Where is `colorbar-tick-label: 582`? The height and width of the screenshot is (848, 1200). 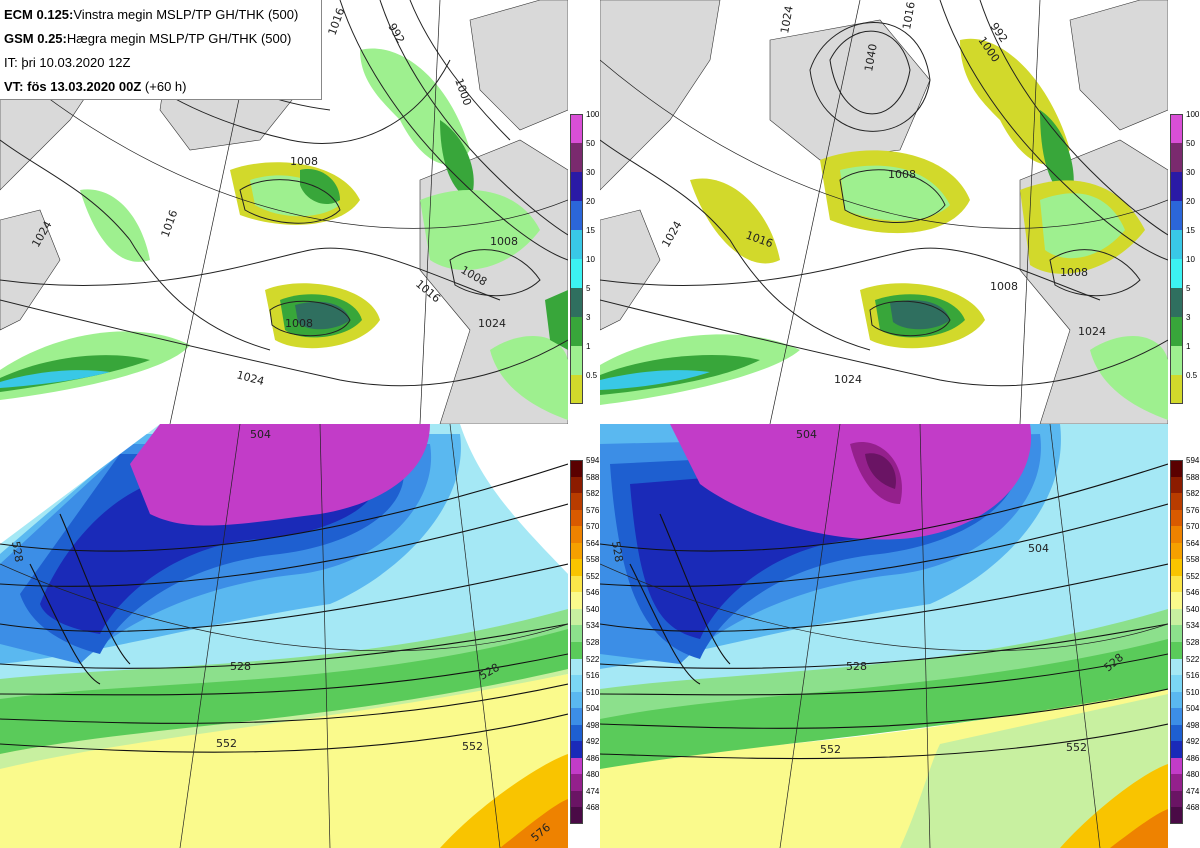 colorbar-tick-label: 582 is located at coordinates (593, 494).